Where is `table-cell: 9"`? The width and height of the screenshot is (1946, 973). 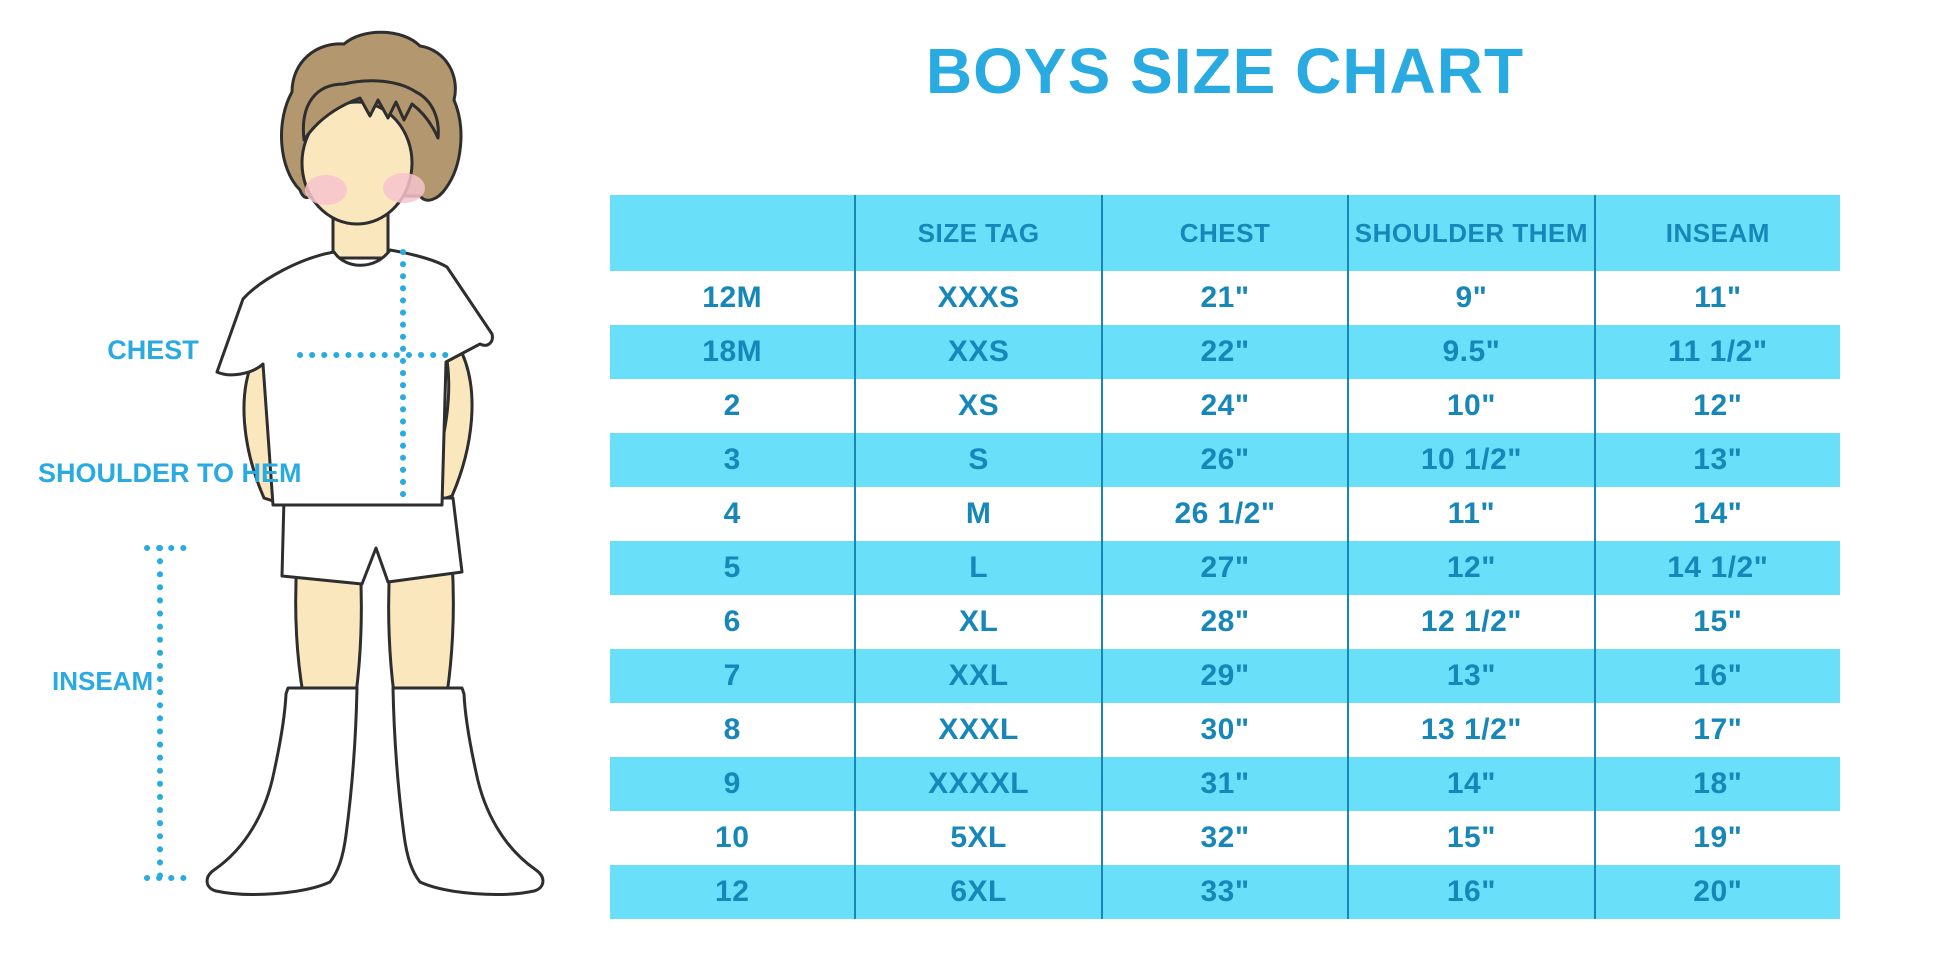
table-cell: 9" is located at coordinates (1472, 298).